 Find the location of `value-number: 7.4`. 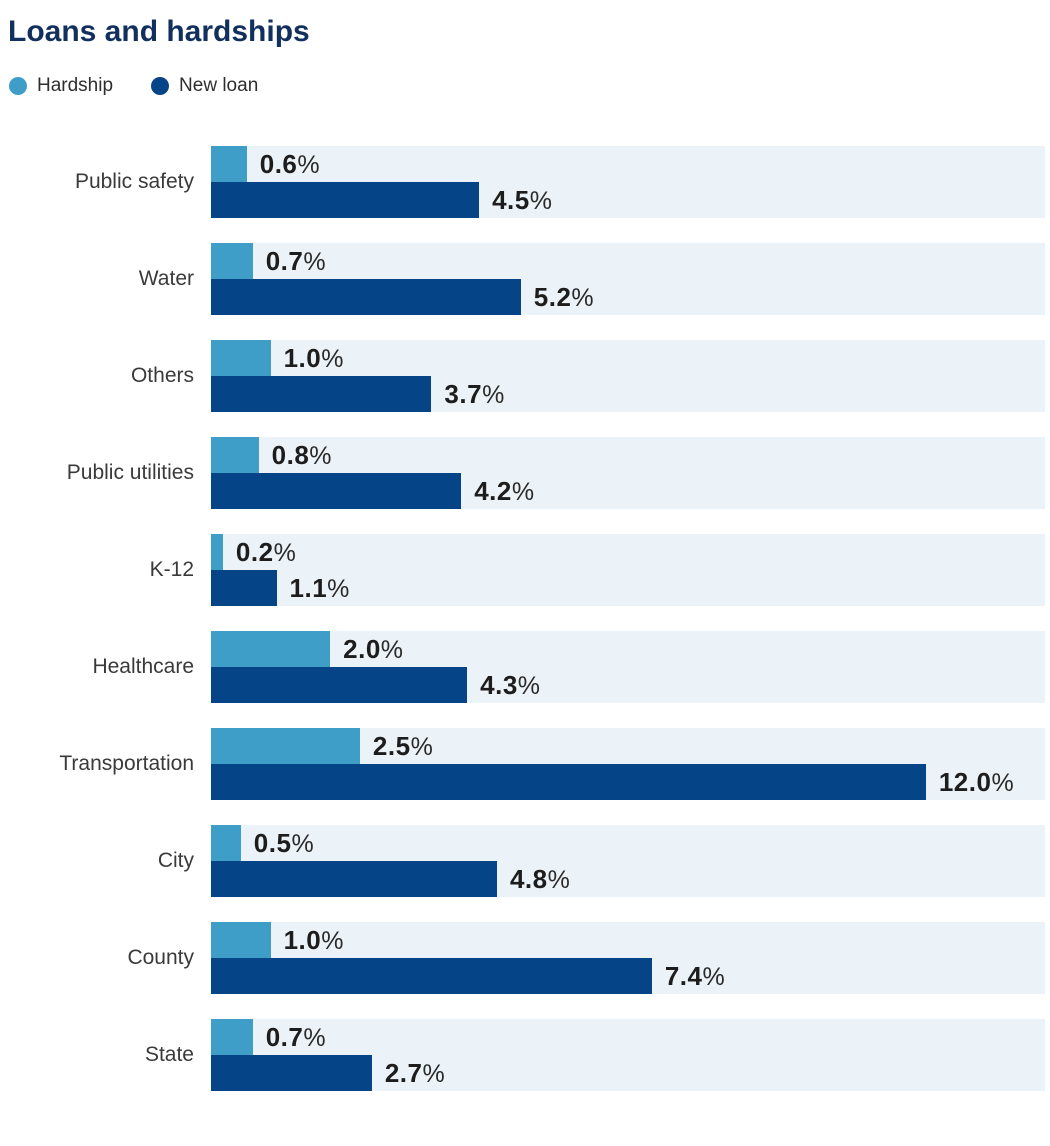

value-number: 7.4 is located at coordinates (683, 975).